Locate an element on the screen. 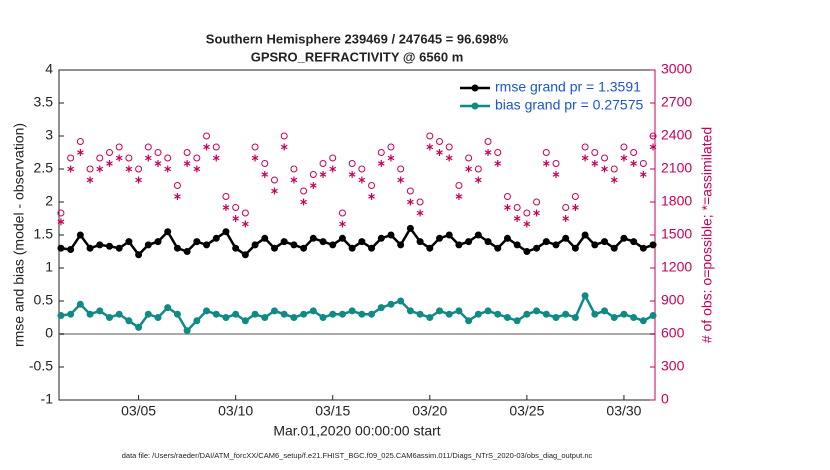  y-tick-label: 0 is located at coordinates (49, 333).